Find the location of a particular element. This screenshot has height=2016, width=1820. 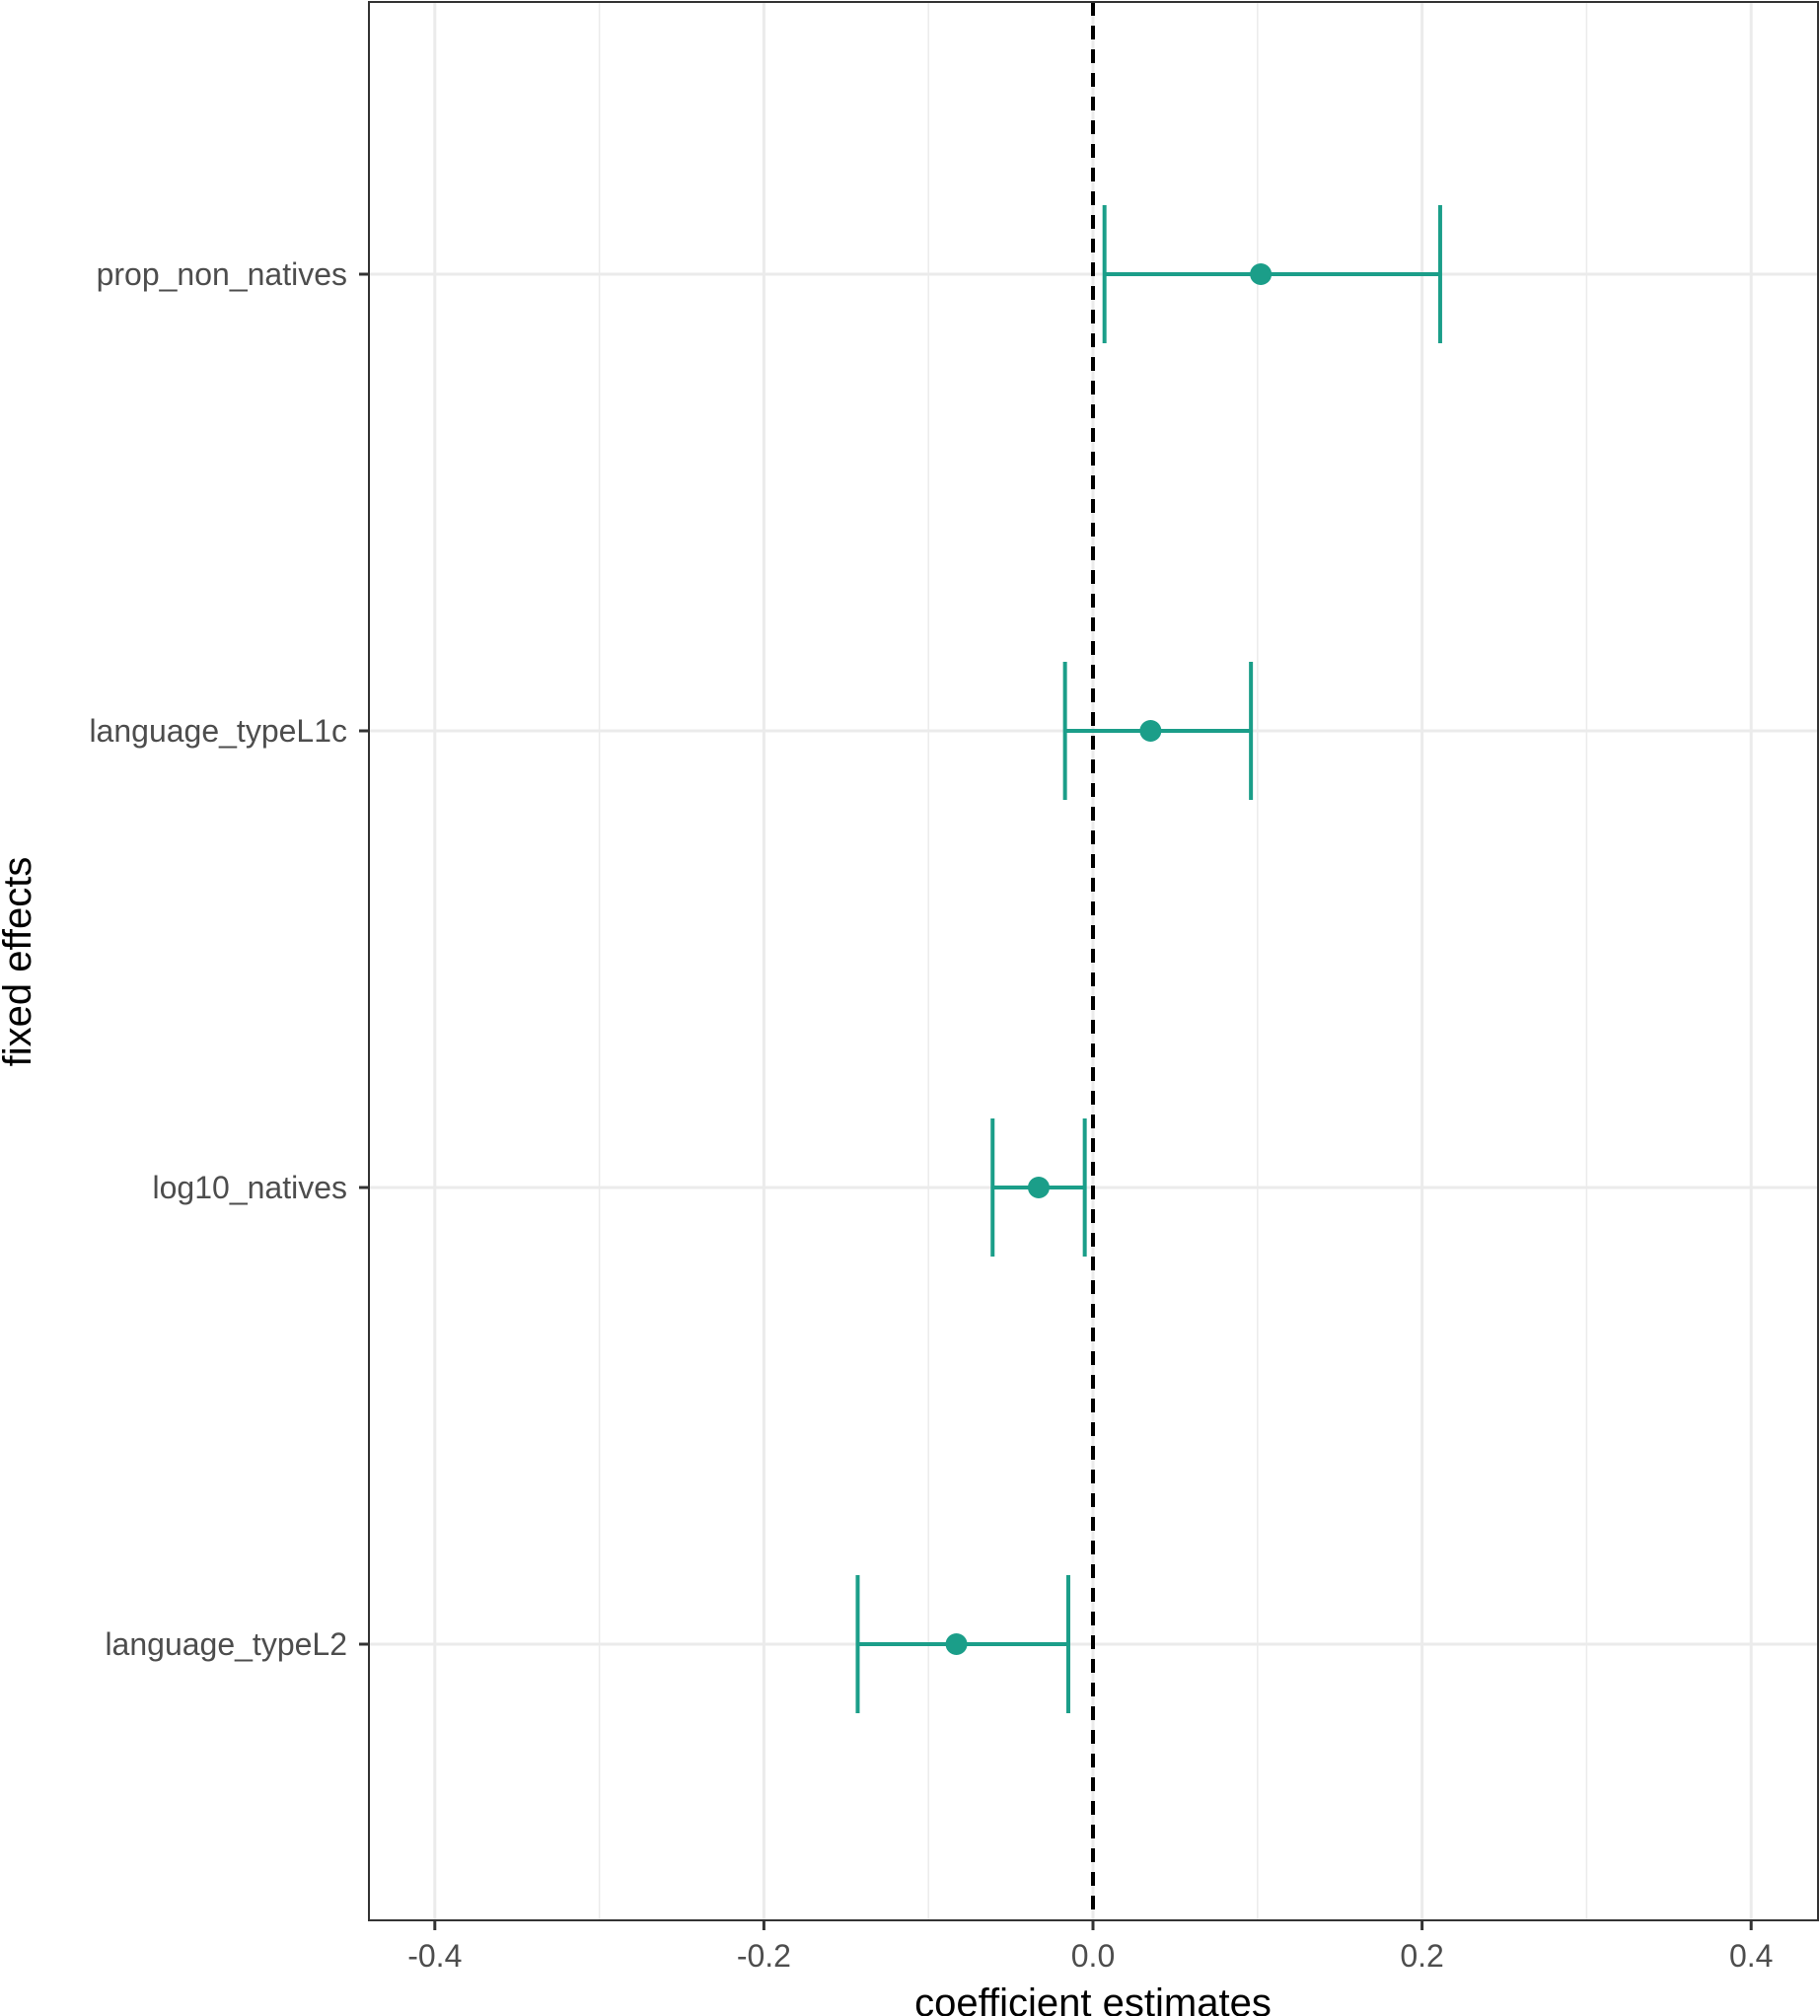

y-tick-label: log10_natives is located at coordinates (250, 1187).